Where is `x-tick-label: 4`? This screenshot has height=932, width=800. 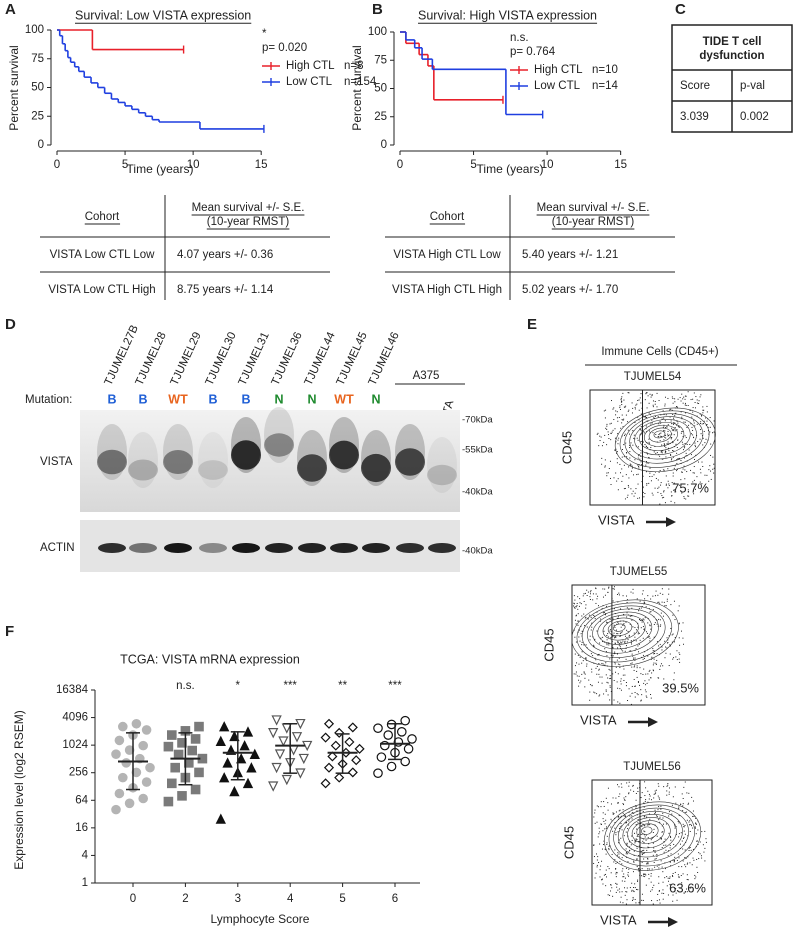
x-tick-label: 4 is located at coordinates (290, 899).